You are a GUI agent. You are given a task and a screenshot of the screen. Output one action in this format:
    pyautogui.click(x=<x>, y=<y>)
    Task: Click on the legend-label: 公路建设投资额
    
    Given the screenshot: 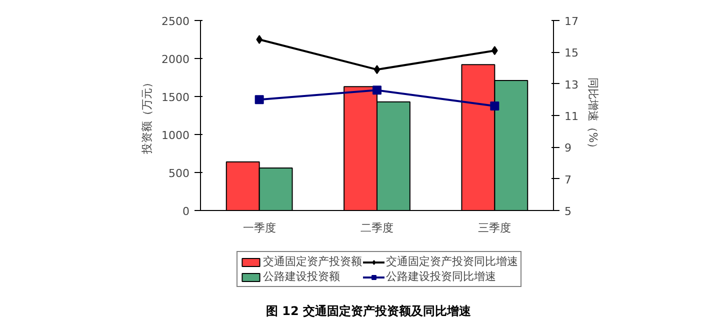 What is the action you would take?
    pyautogui.click(x=301, y=276)
    